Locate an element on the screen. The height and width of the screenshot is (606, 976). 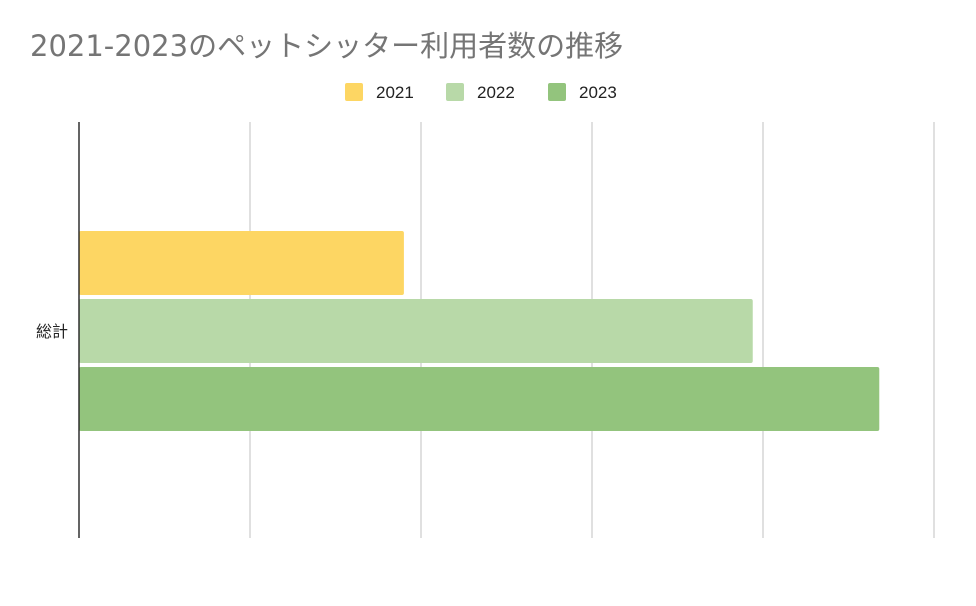
bar-2021 is located at coordinates (241, 263).